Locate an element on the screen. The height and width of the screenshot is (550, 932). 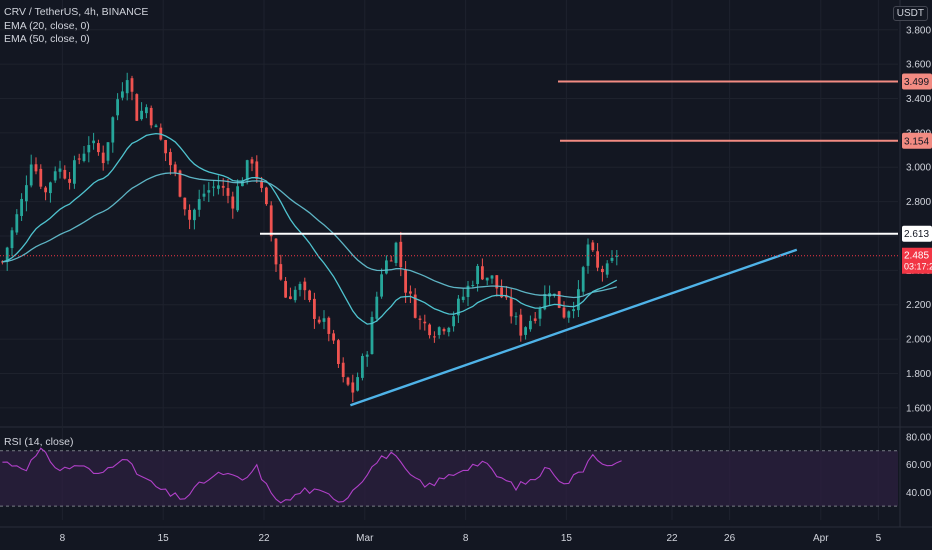
level-price-label: 2.613 is located at coordinates (916, 234).